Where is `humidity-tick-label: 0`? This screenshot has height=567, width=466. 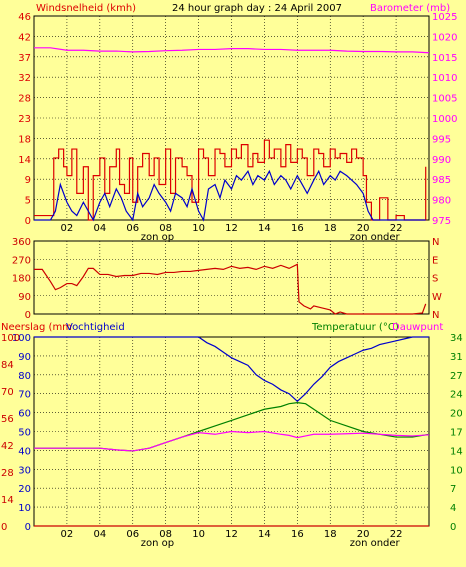 humidity-tick-label: 0 is located at coordinates (28, 527).